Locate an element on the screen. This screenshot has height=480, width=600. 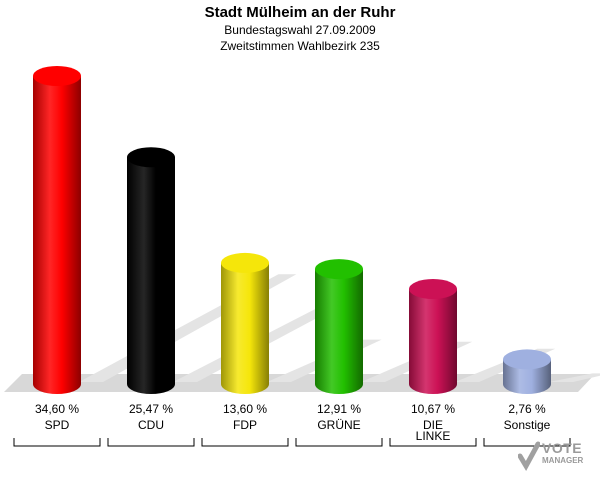
category-label: SPD is located at coordinates (57, 425).